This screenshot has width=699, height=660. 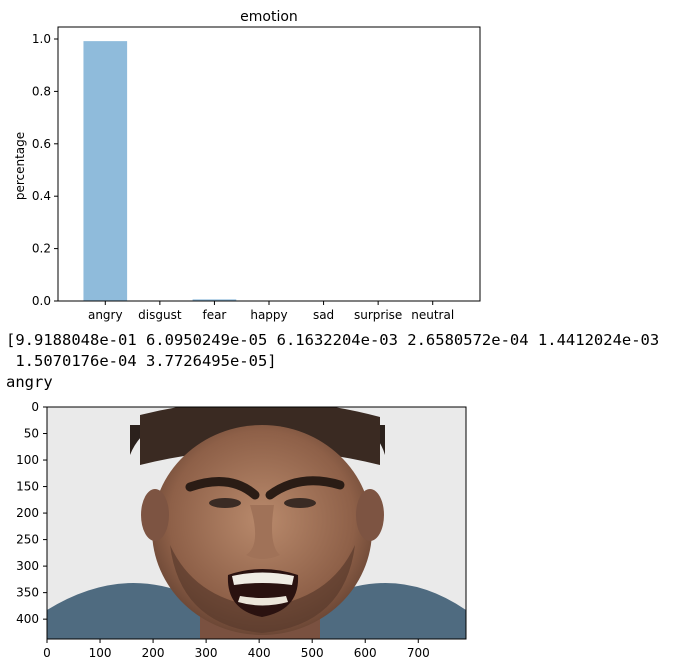 I want to click on y-tick-label: 0.2, so click(x=41, y=249).